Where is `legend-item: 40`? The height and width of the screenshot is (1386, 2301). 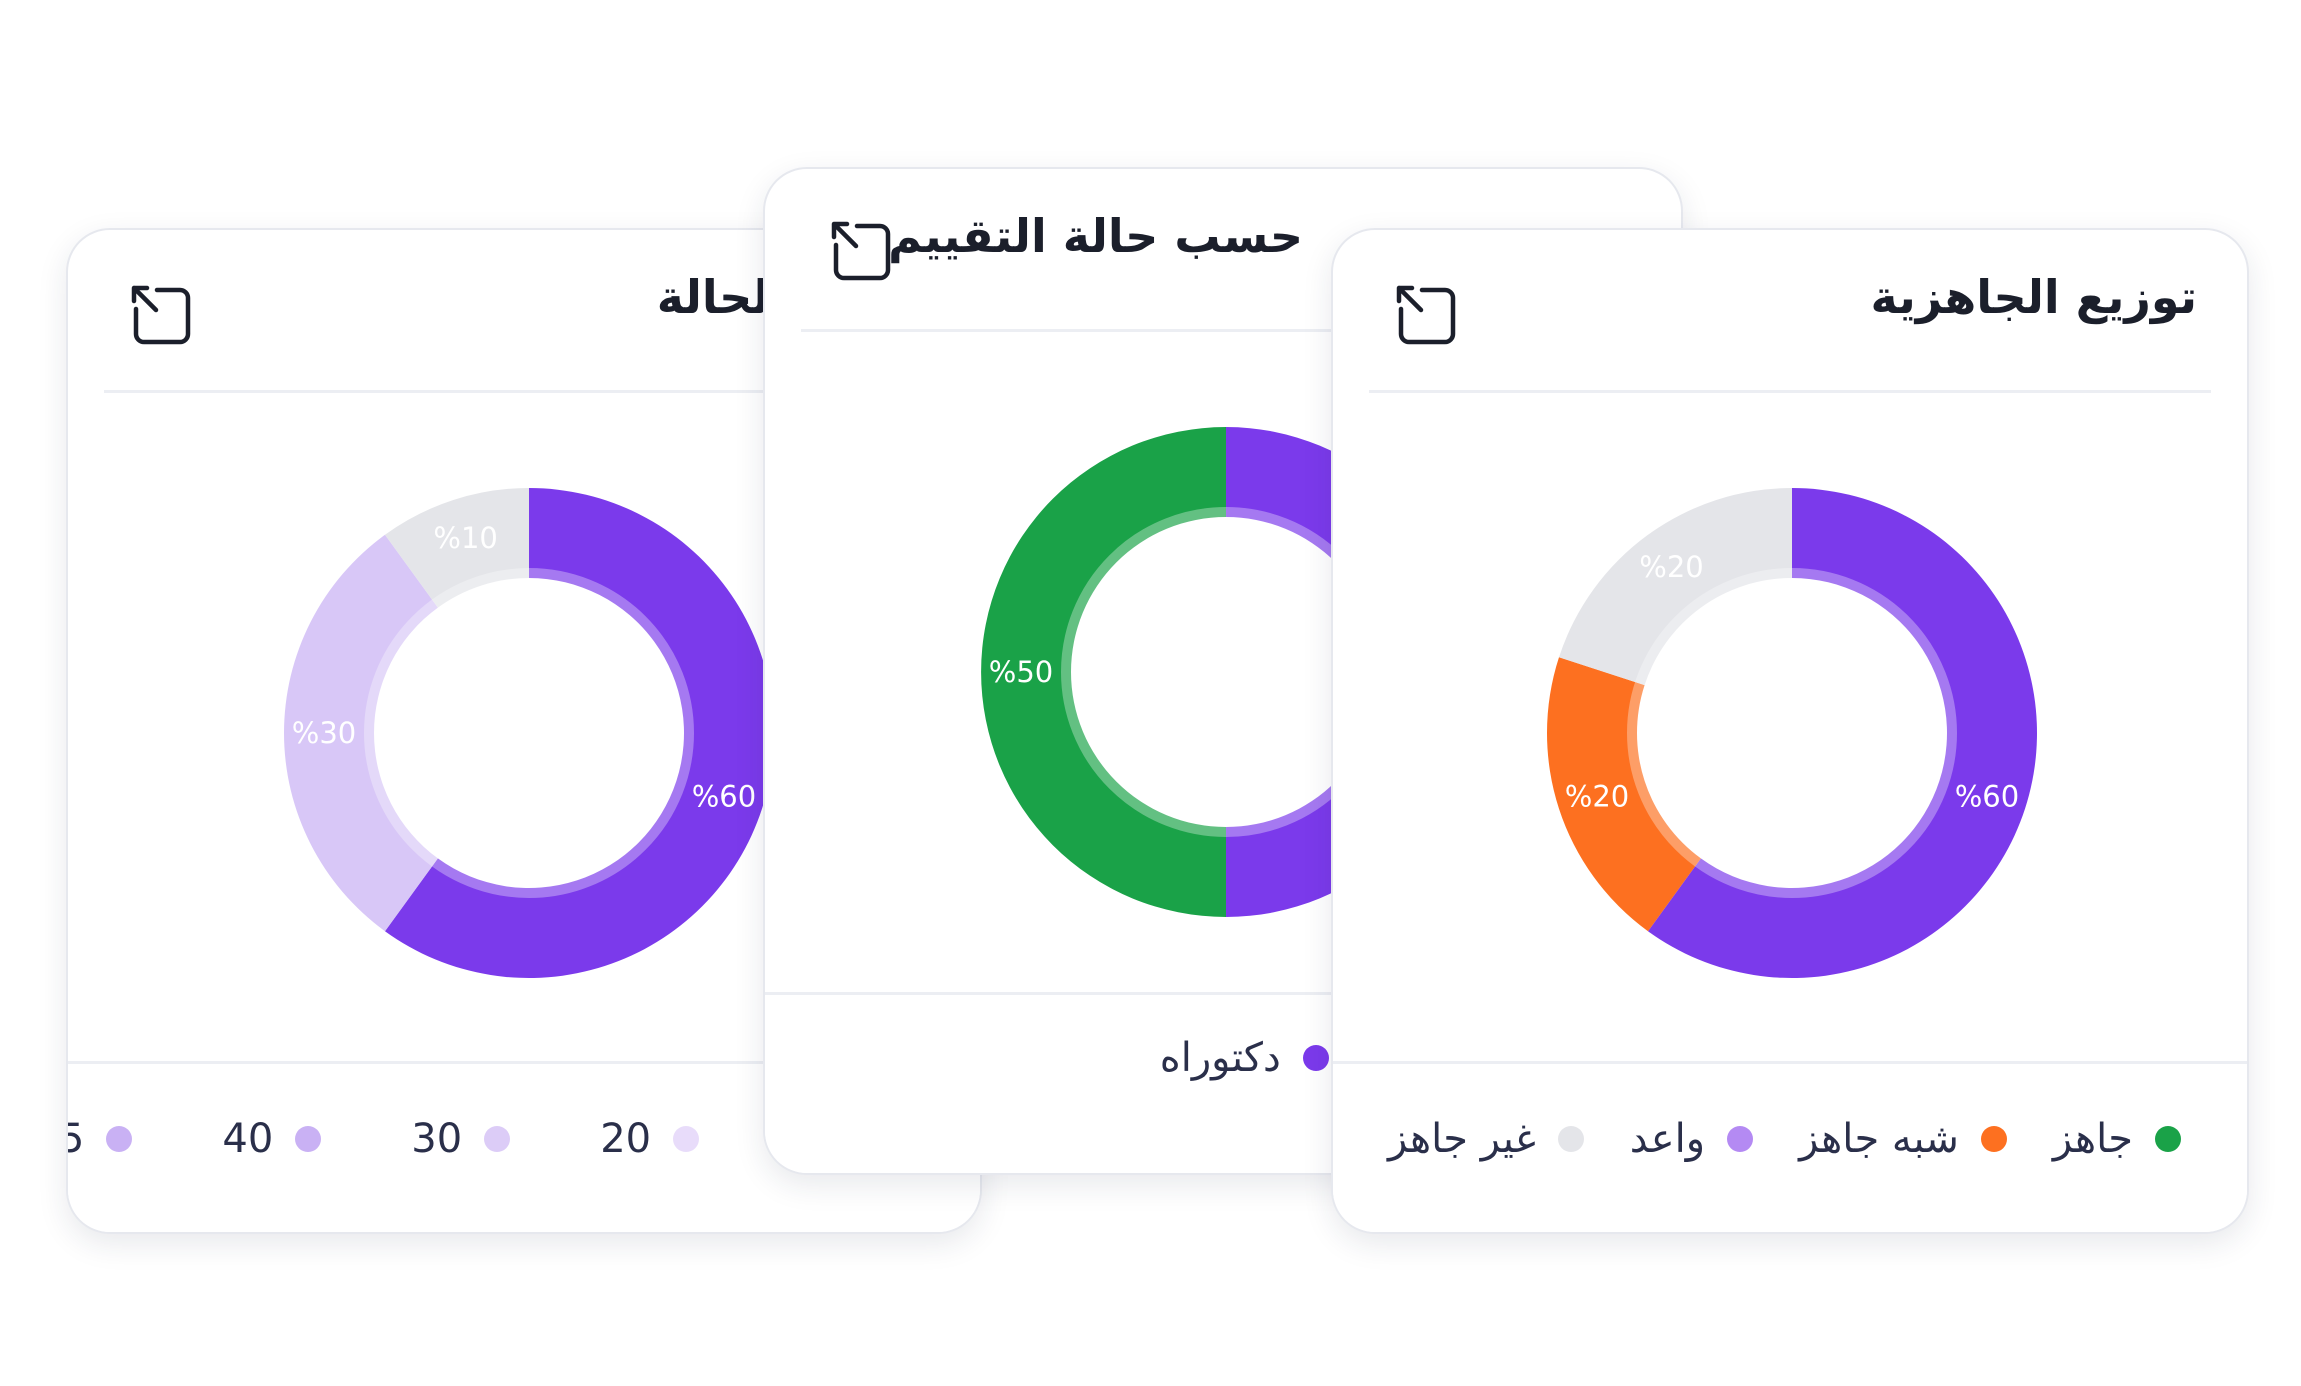
legend-item: 40 is located at coordinates (272, 1139).